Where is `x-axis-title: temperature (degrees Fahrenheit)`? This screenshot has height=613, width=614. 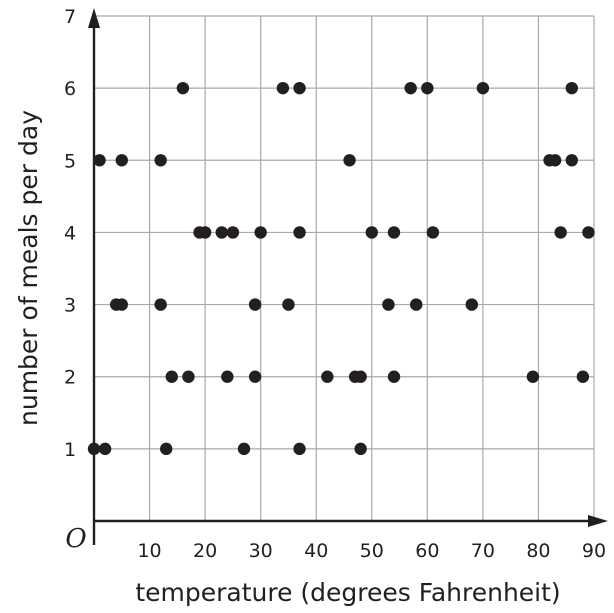
x-axis-title: temperature (degrees Fahrenheit) is located at coordinates (347, 592).